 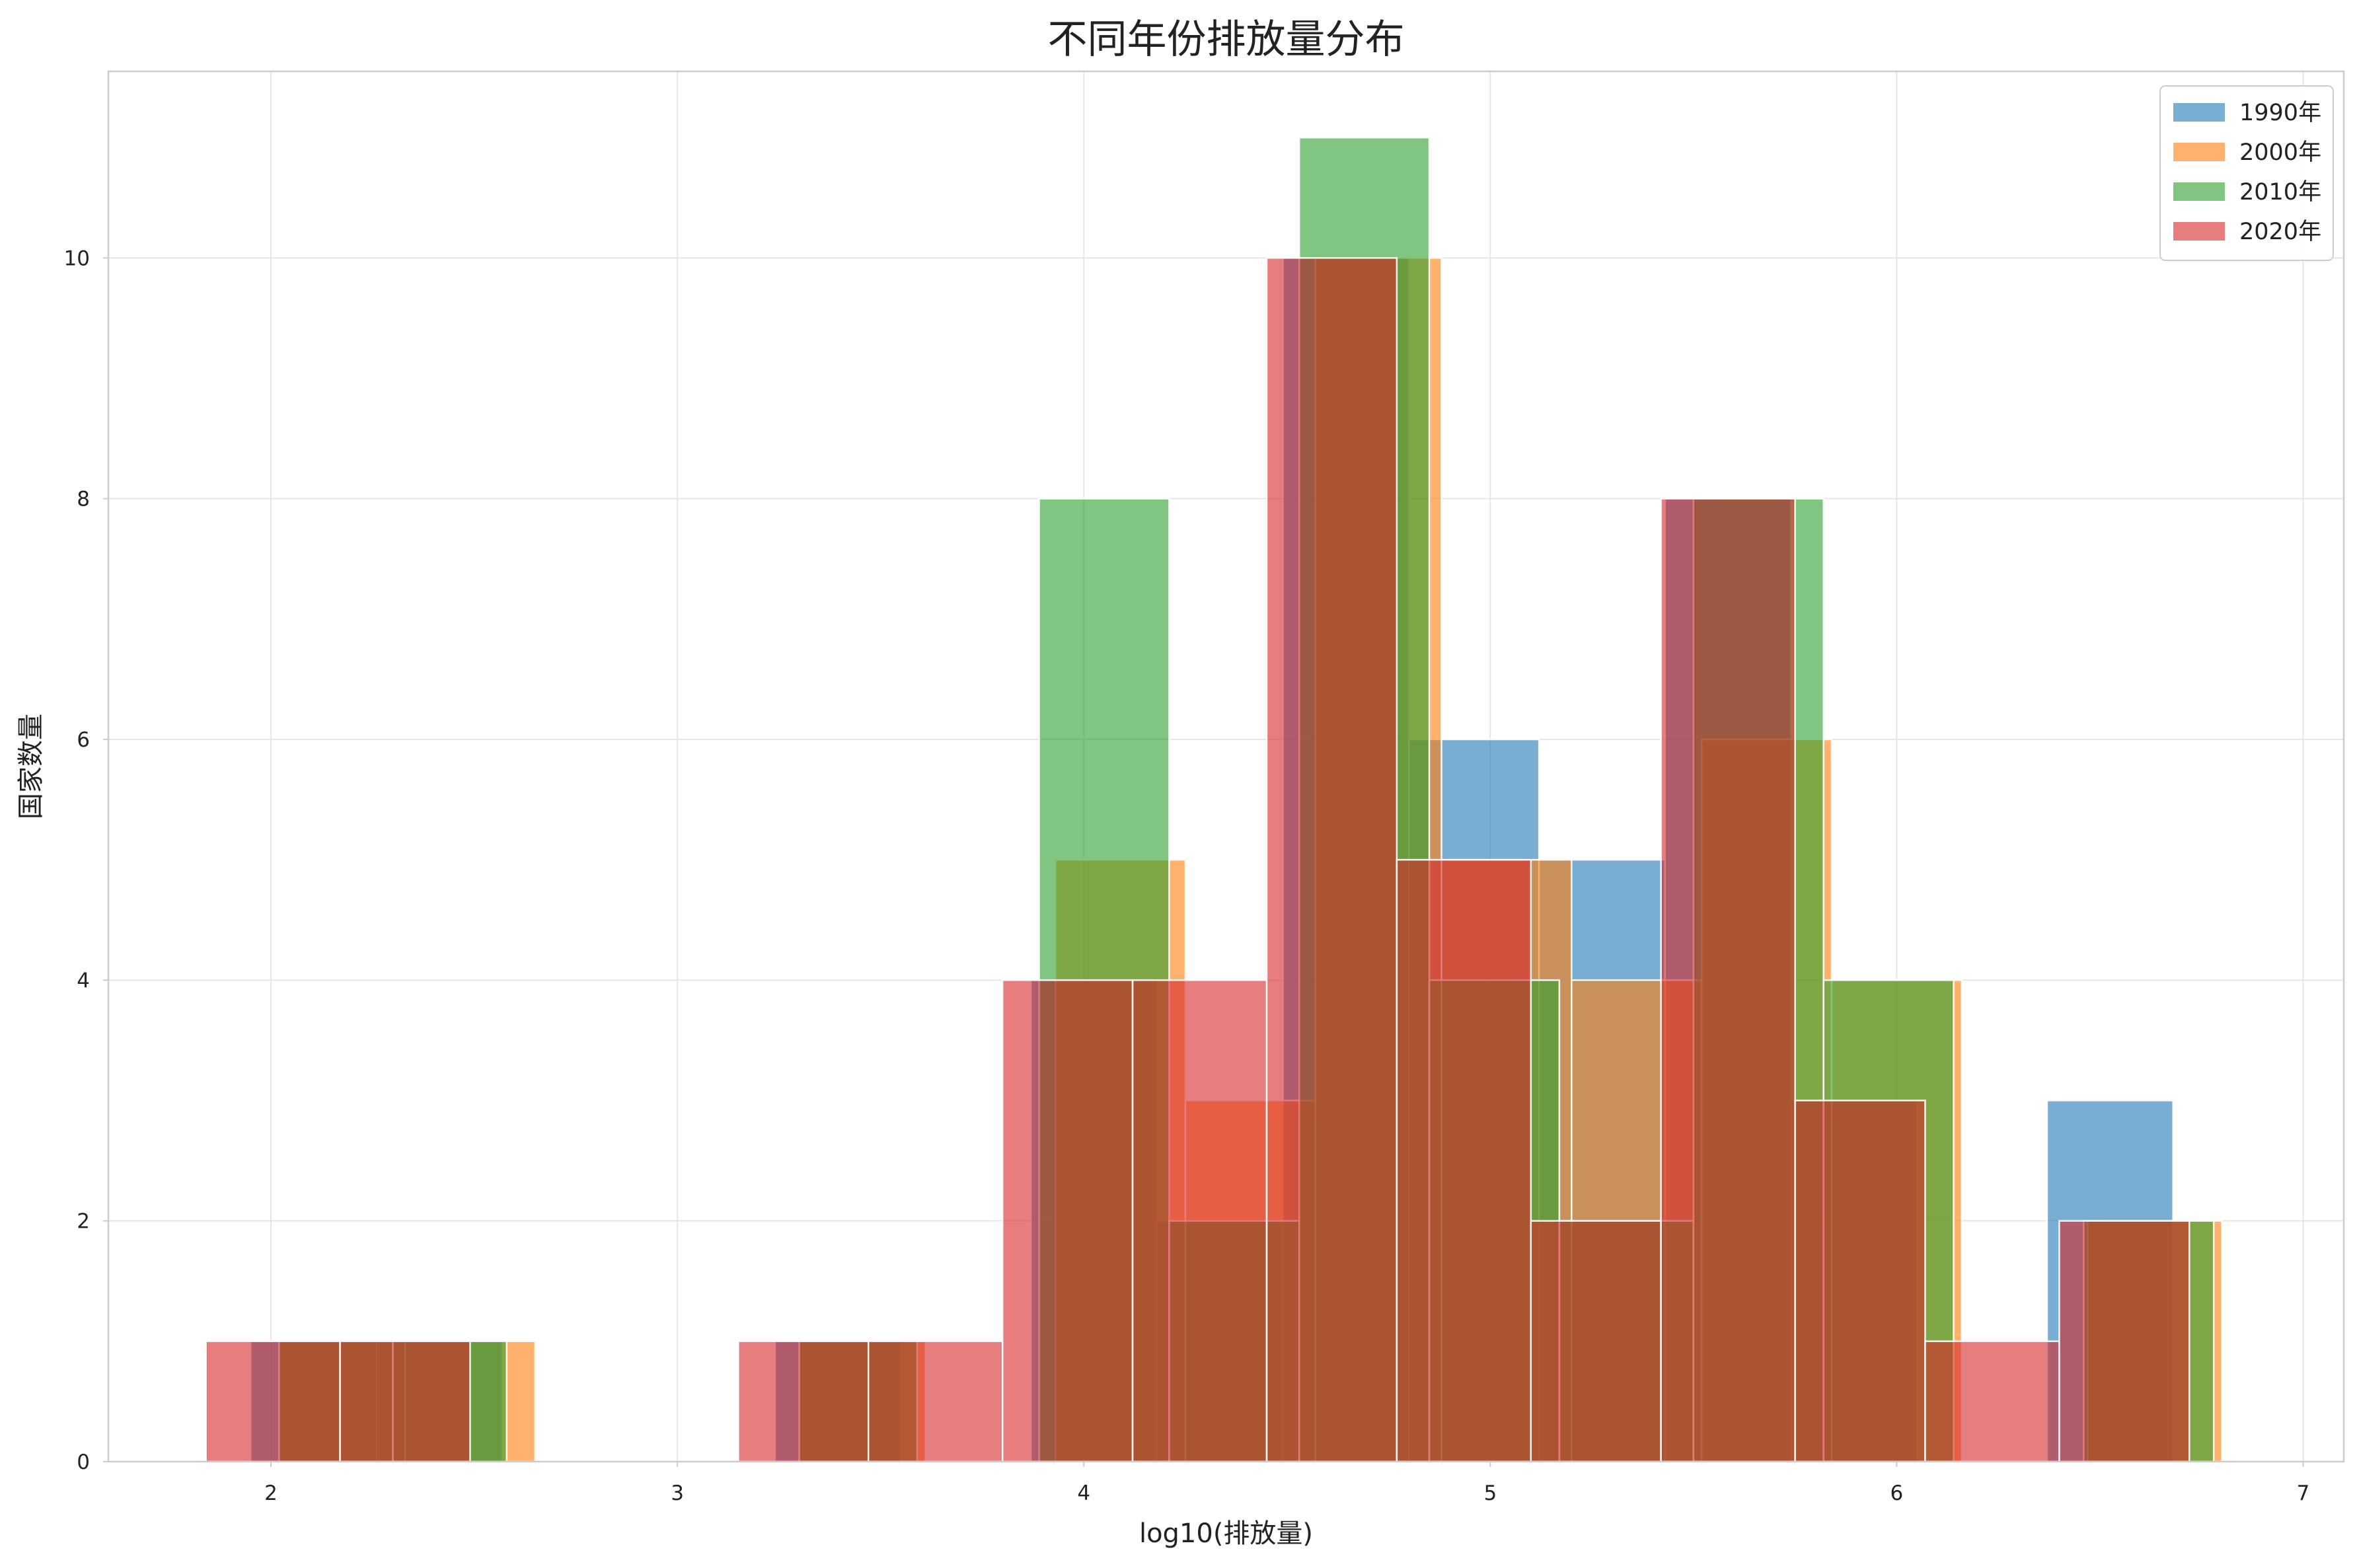 What do you see at coordinates (83, 1462) in the screenshot?
I see `y-tick-label: 0` at bounding box center [83, 1462].